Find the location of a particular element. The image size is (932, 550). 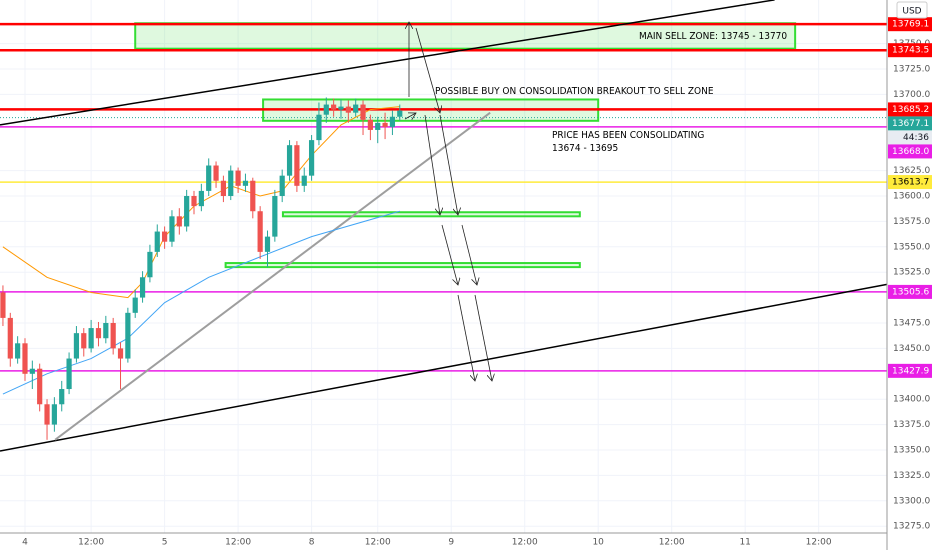

y-tick-label: 13475.0 is located at coordinates (911, 323).